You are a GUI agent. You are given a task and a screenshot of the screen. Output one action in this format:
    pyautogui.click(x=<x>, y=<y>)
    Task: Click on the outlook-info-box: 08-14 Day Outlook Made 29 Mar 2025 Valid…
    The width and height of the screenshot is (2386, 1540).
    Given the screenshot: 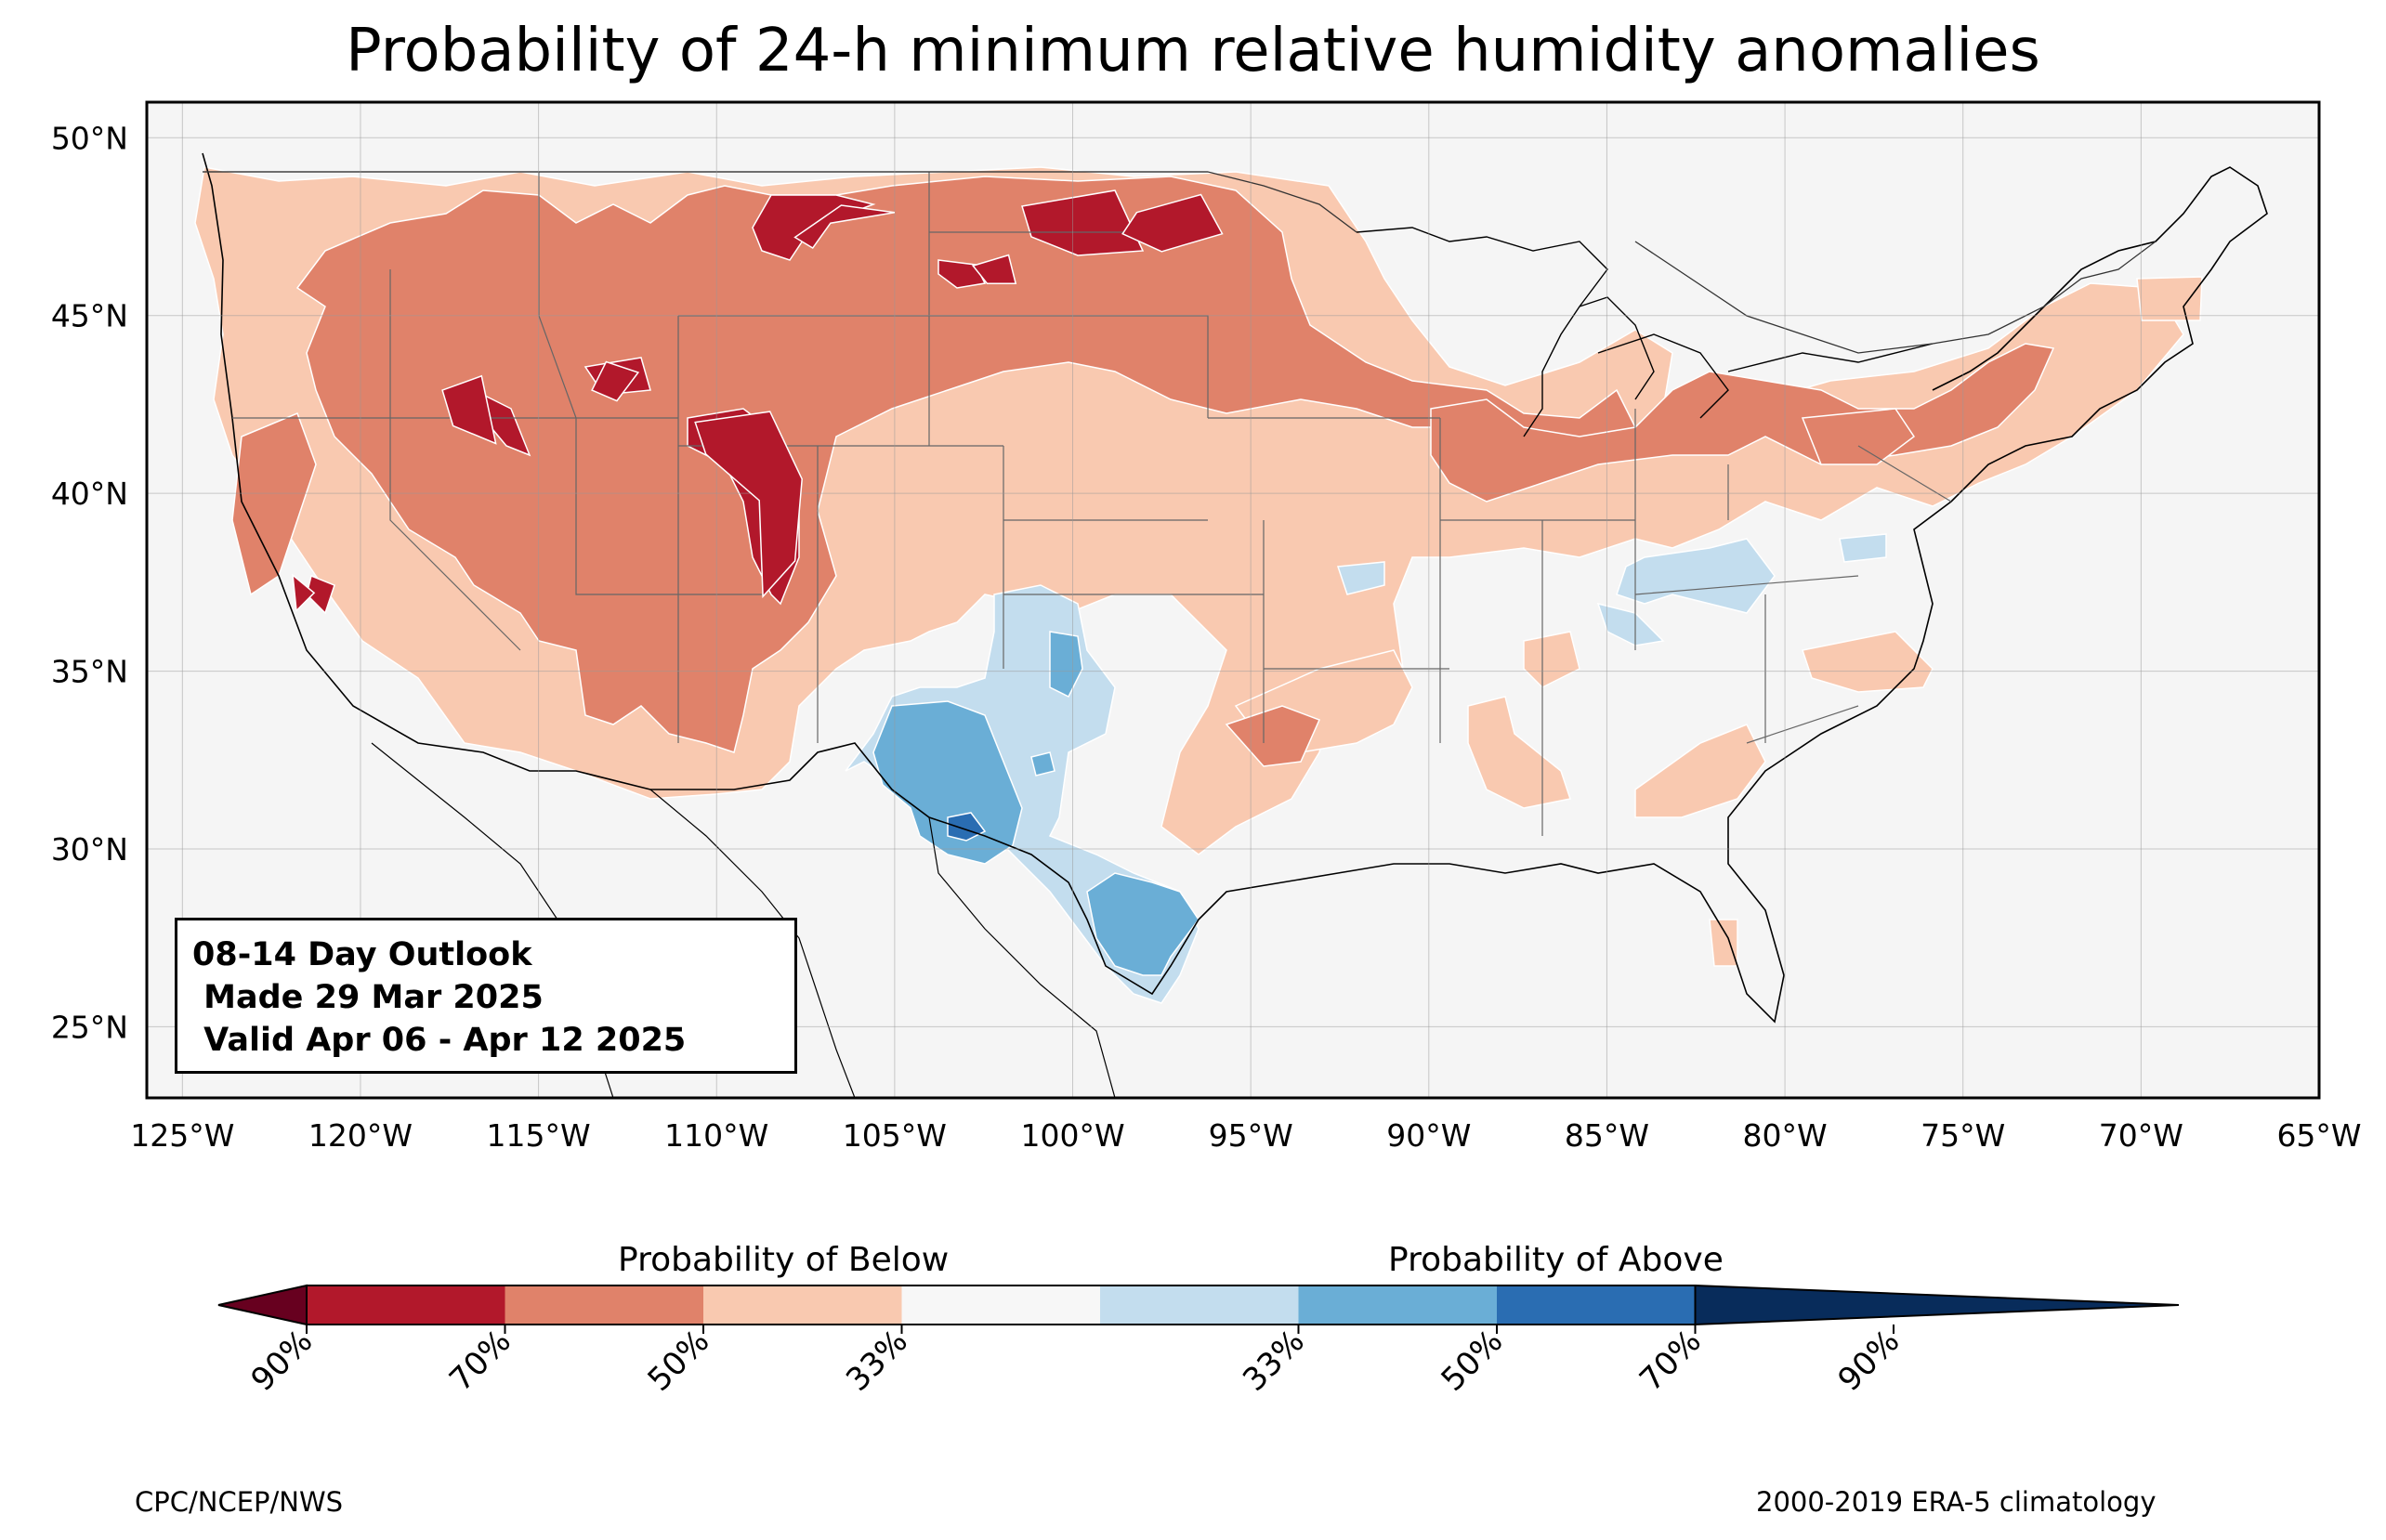 What is the action you would take?
    pyautogui.click(x=486, y=996)
    